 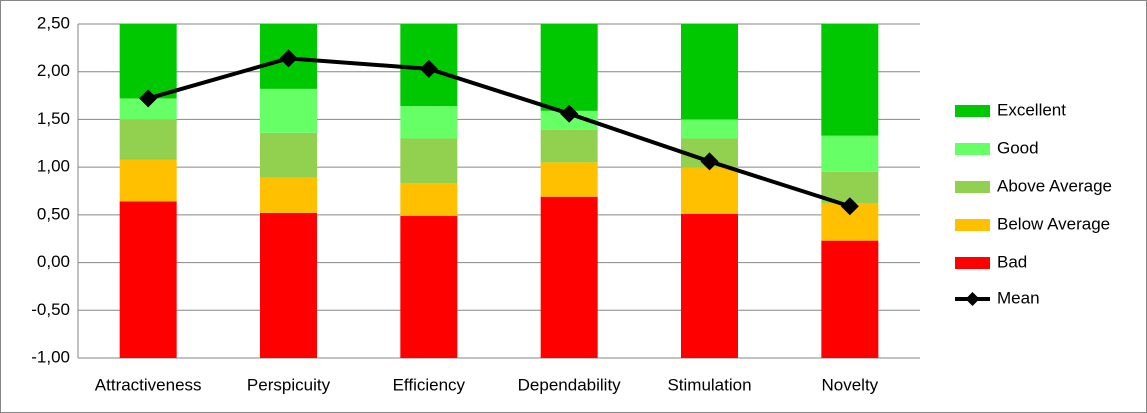 What do you see at coordinates (53, 70) in the screenshot?
I see `y-tick-label: 2,00` at bounding box center [53, 70].